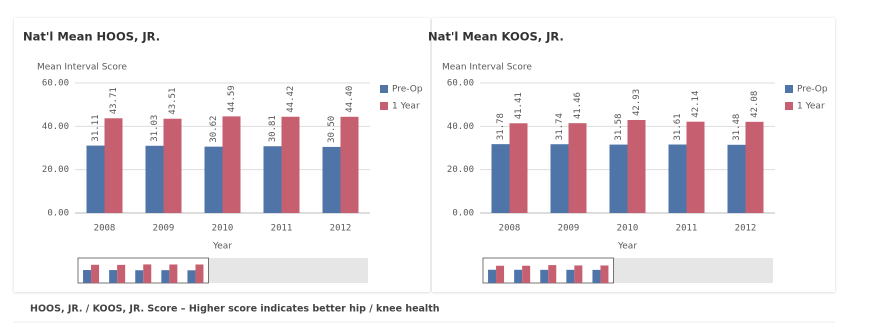  I want to click on value-label: 43.51, so click(173, 101).